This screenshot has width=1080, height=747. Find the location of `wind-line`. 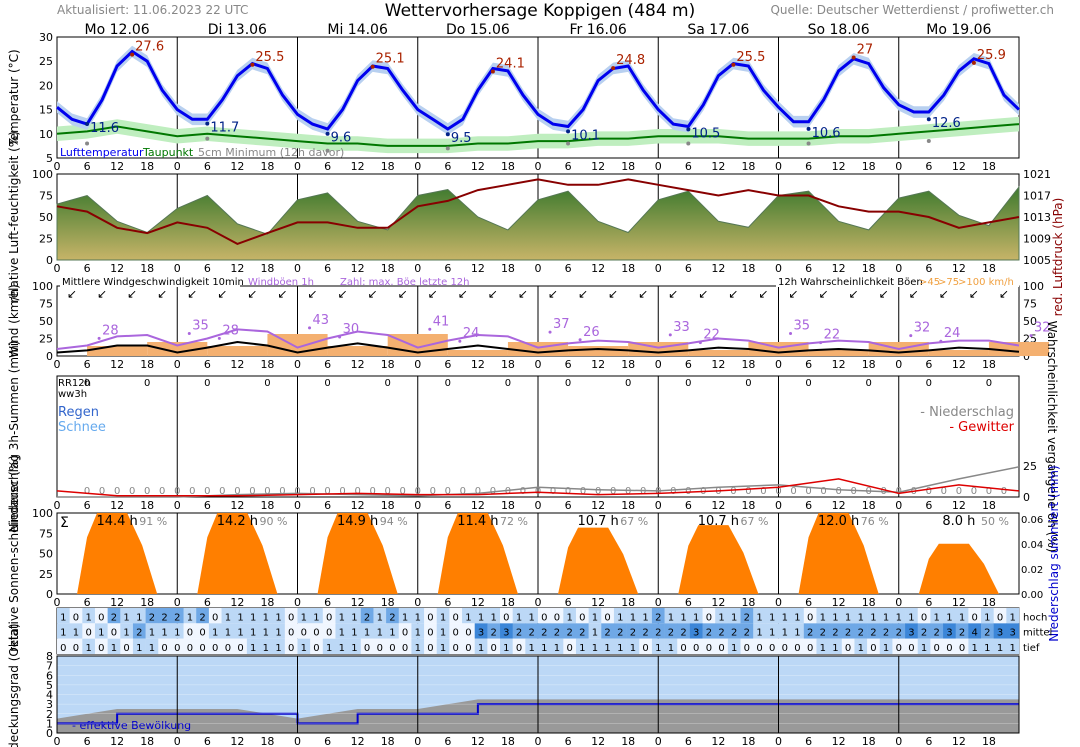

wind-line is located at coordinates (538, 347).